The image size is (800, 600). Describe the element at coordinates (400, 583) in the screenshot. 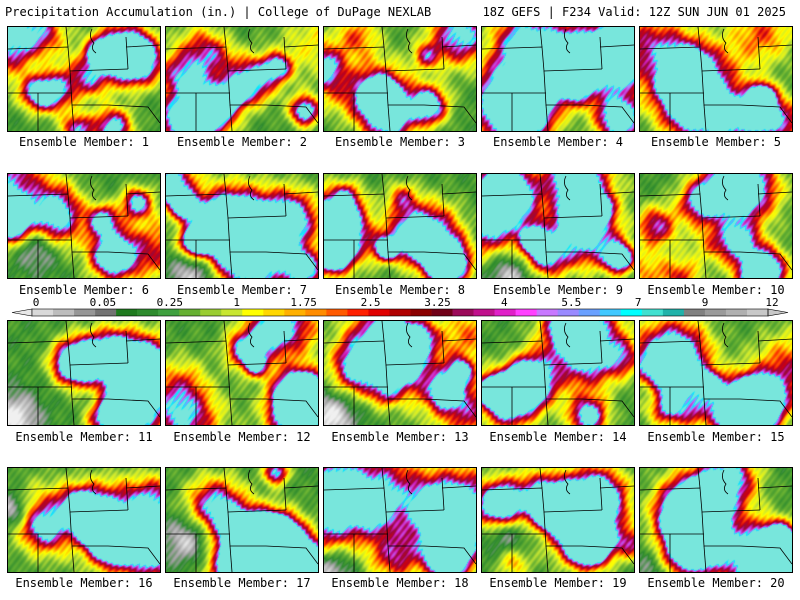

I see `ensemble-member-label: Ensemble Member: 18` at that location.